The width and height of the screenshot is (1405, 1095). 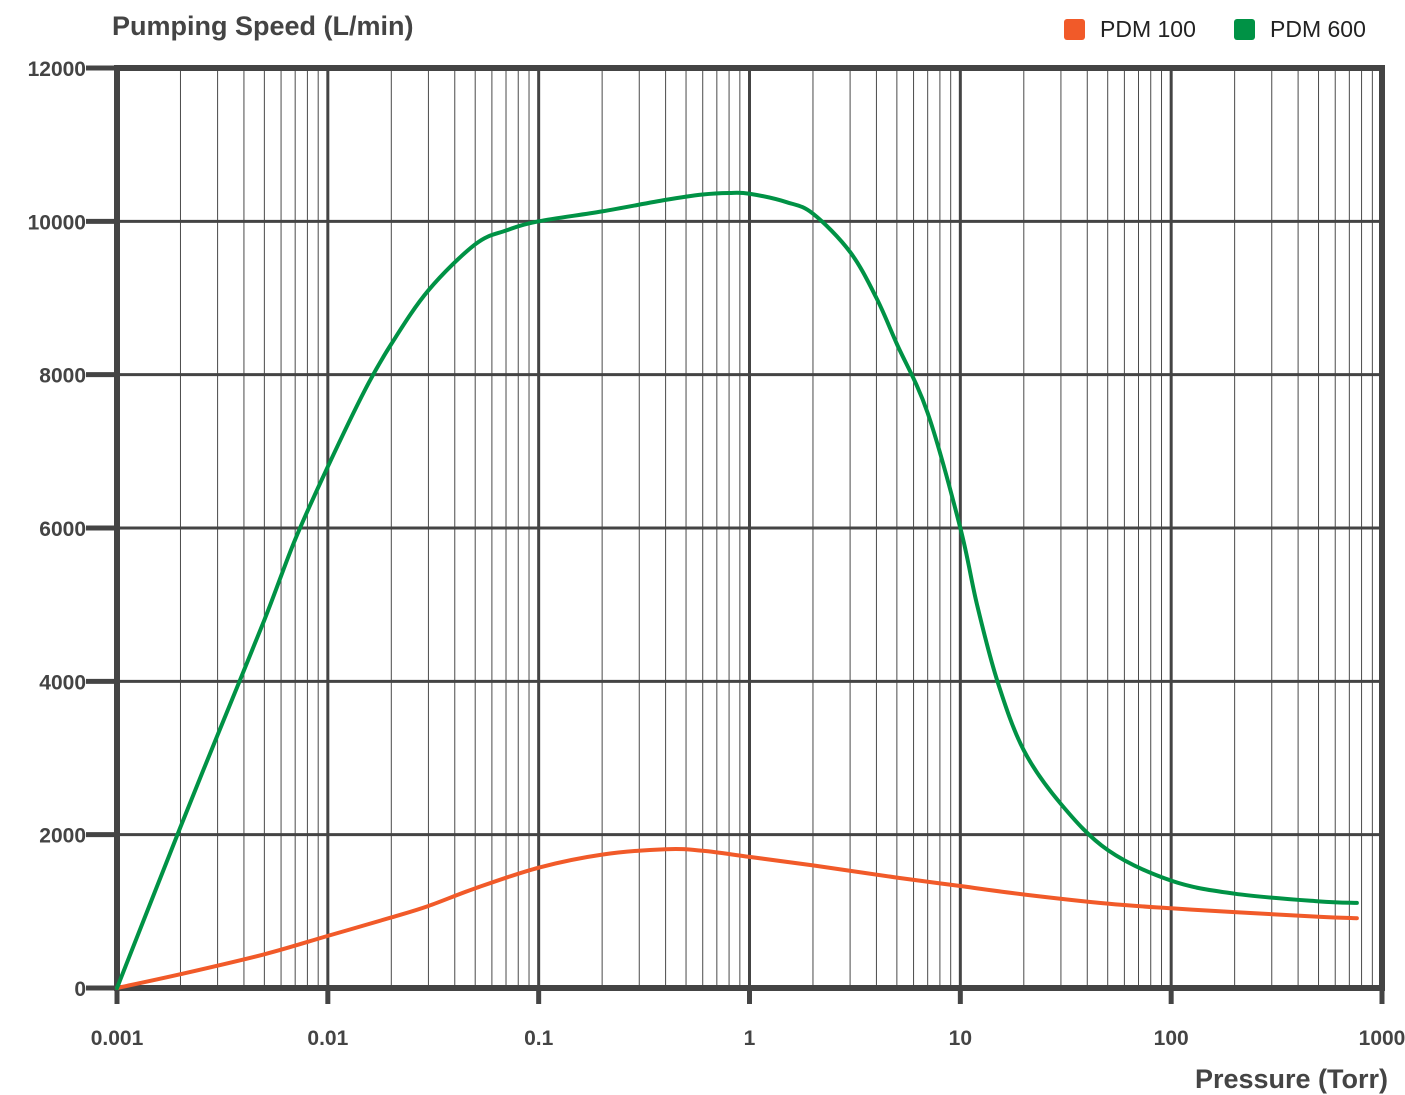 What do you see at coordinates (1291, 1079) in the screenshot?
I see `x-axis-title: Pressure (Torr)` at bounding box center [1291, 1079].